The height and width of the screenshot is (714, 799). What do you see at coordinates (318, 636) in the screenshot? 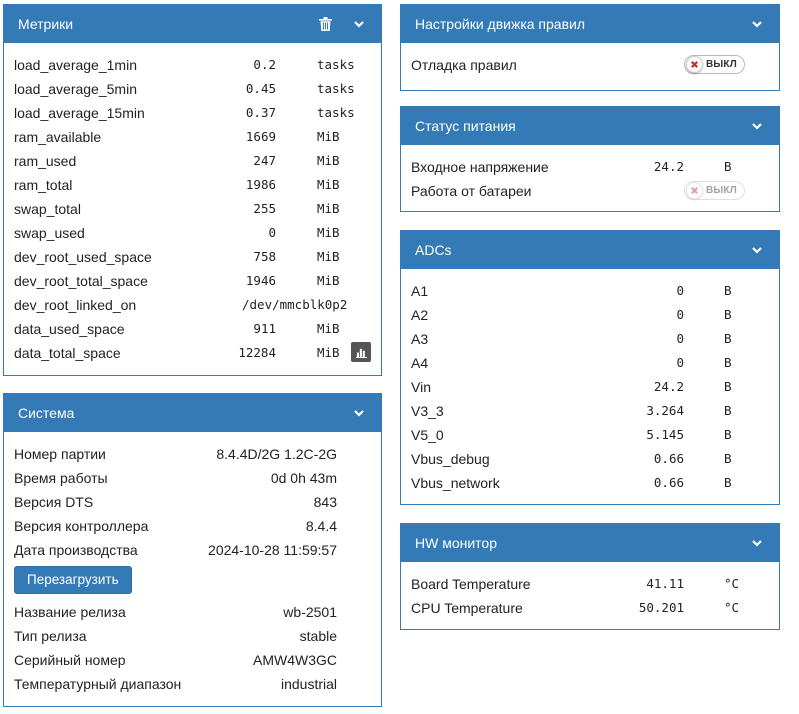
I see `system-value: stable` at bounding box center [318, 636].